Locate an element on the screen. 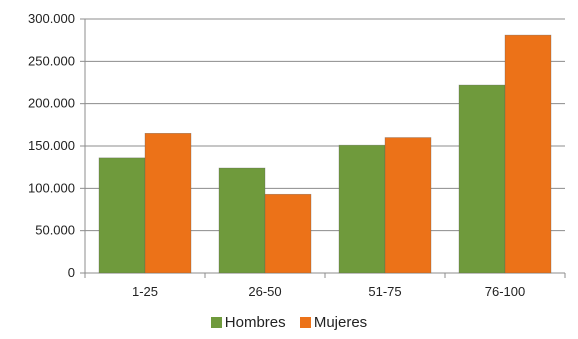  legend-label-hombres: Hombres is located at coordinates (255, 322).